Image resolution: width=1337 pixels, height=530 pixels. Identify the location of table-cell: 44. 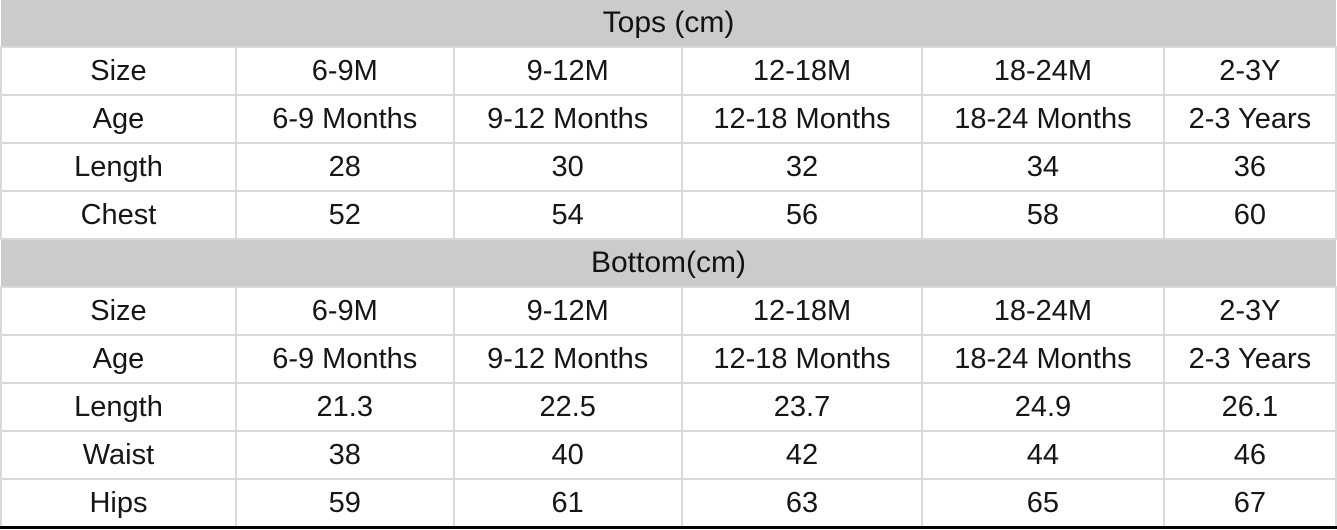
(1043, 455).